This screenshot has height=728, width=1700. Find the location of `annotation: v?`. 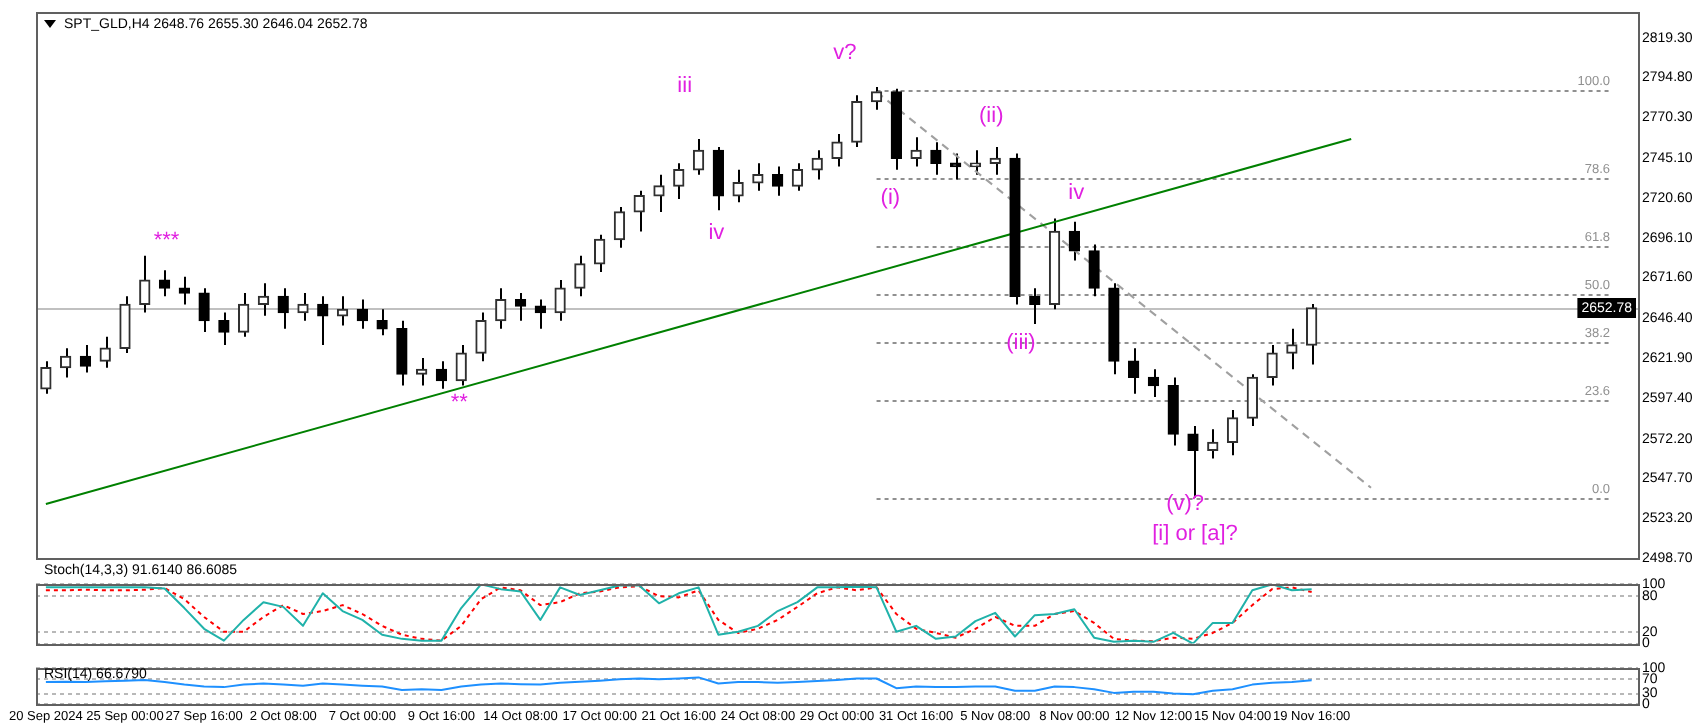

annotation: v? is located at coordinates (845, 52).